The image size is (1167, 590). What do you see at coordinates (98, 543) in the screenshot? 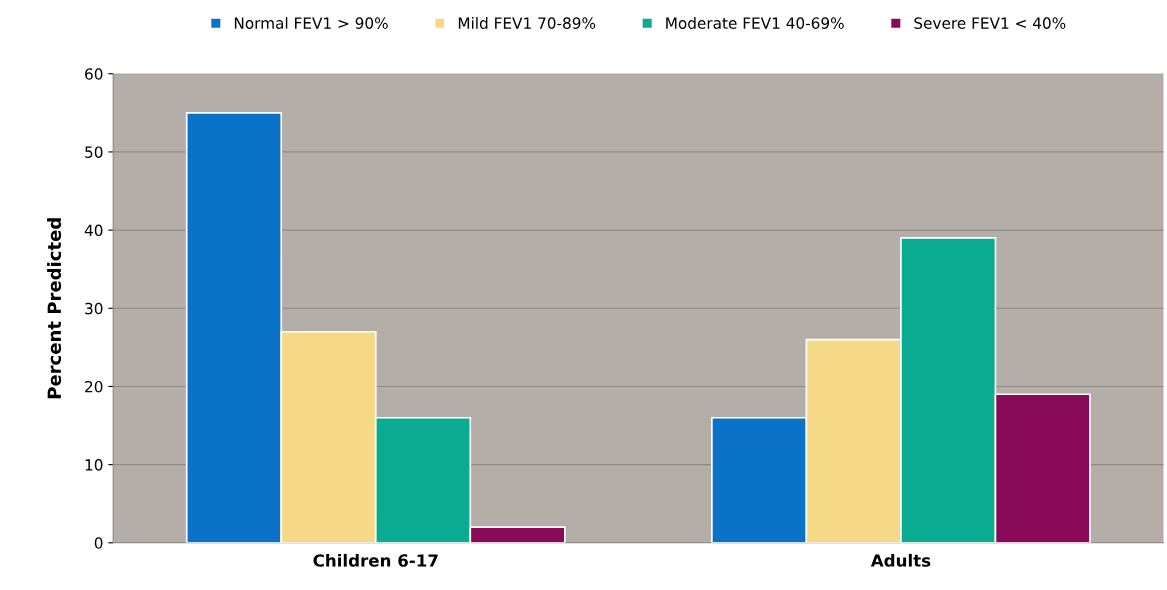
I see `y-tick-label: 0` at bounding box center [98, 543].